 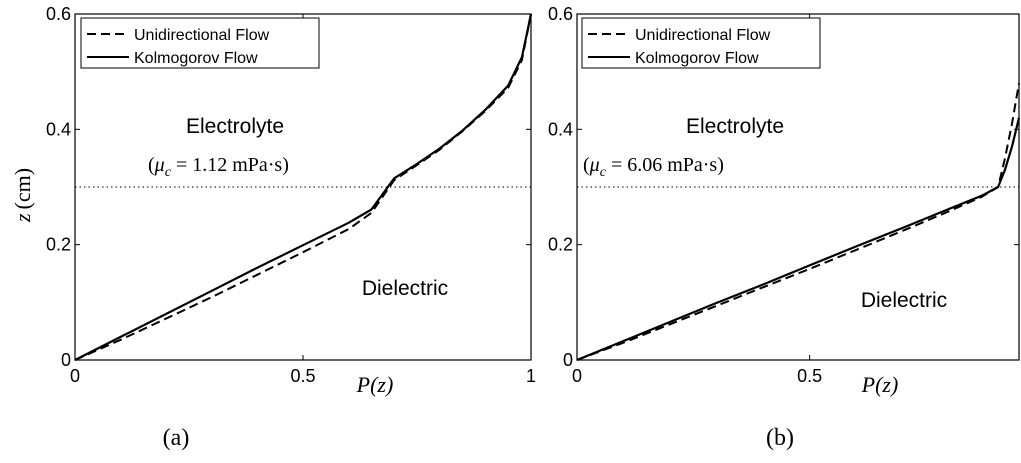 I want to click on y-axis-label: z (cm), so click(x=22, y=195).